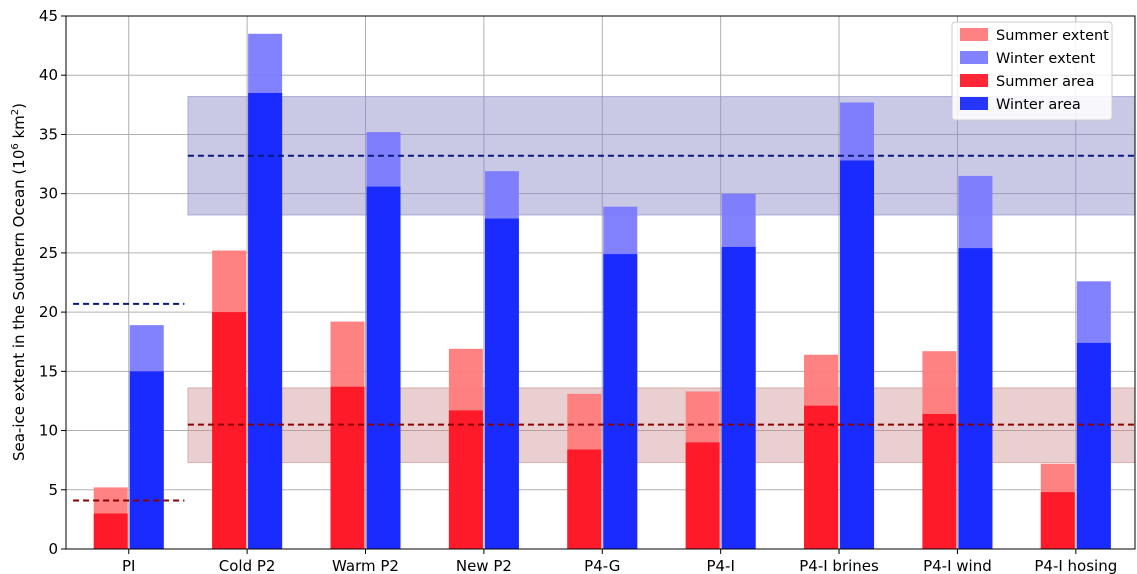  What do you see at coordinates (247, 565) in the screenshot?
I see `x-tick-label: Cold P2` at bounding box center [247, 565].